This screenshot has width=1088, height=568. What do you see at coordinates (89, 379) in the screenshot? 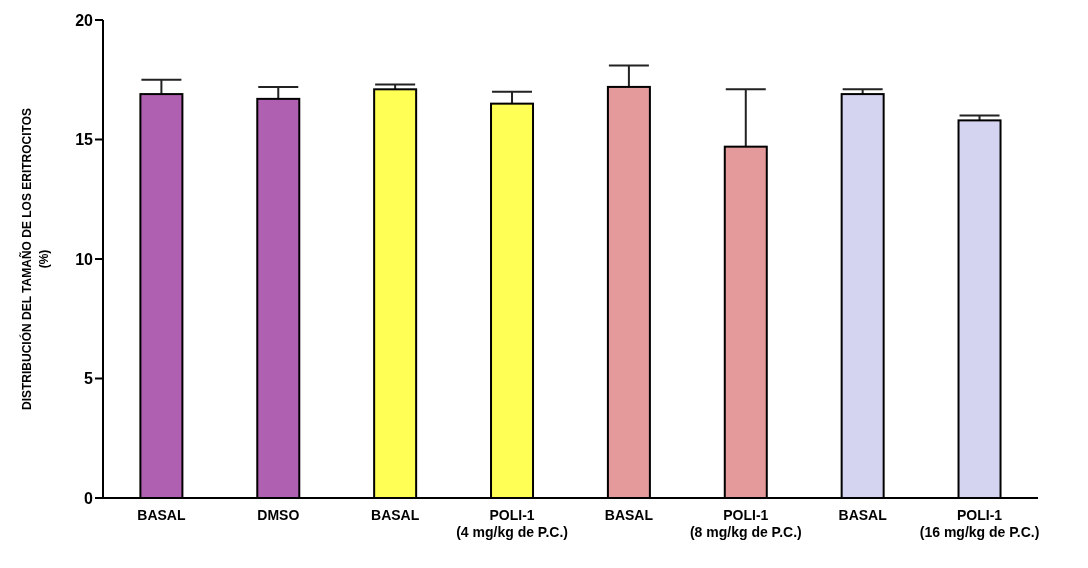
I see `y-tick-label: 5` at bounding box center [89, 379].